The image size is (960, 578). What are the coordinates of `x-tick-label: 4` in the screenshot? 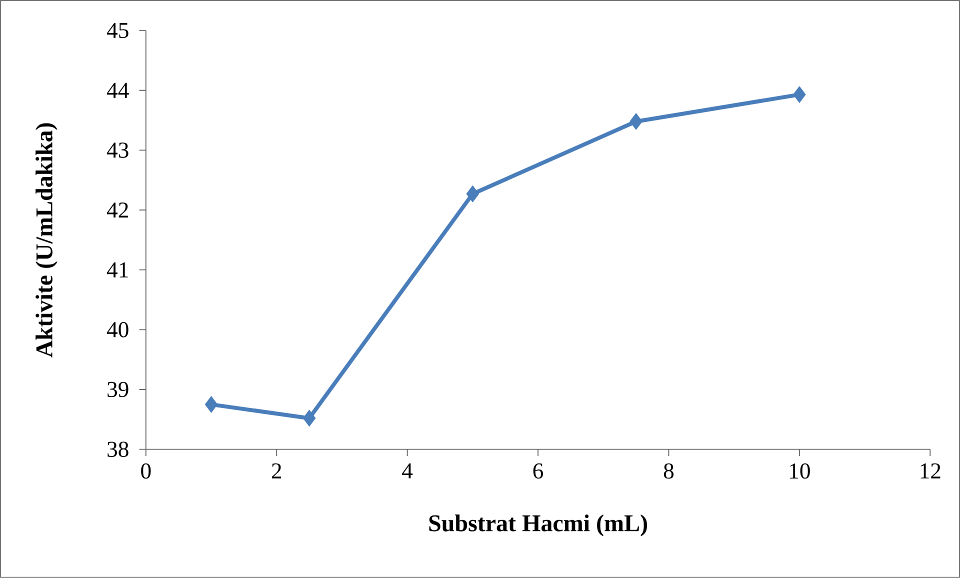 It's located at (407, 470).